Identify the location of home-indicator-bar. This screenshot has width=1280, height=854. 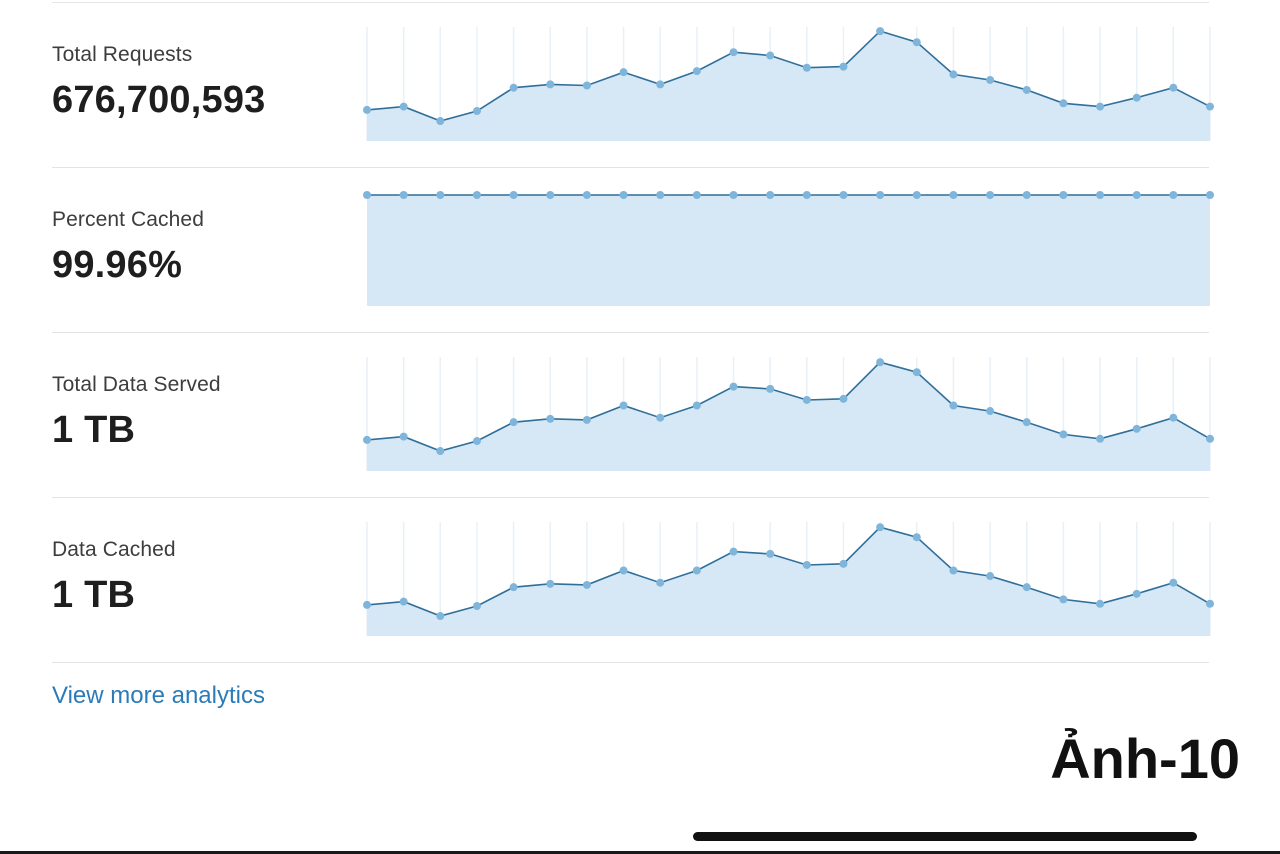
(945, 836).